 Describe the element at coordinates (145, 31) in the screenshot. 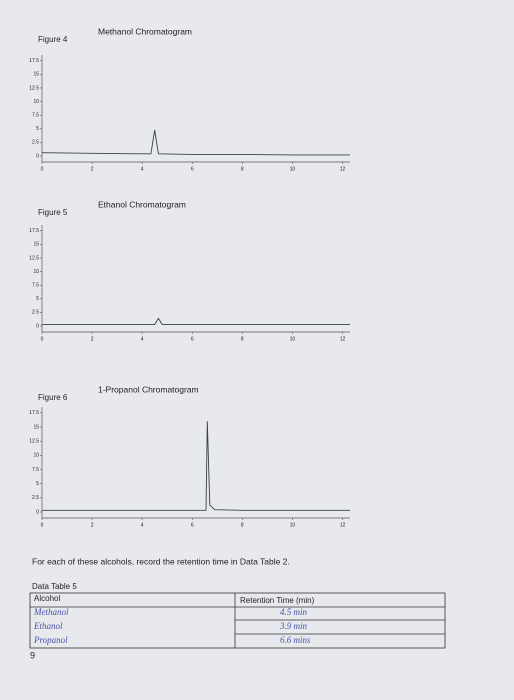

I see `chart-title: Methanol Chromatogram` at that location.